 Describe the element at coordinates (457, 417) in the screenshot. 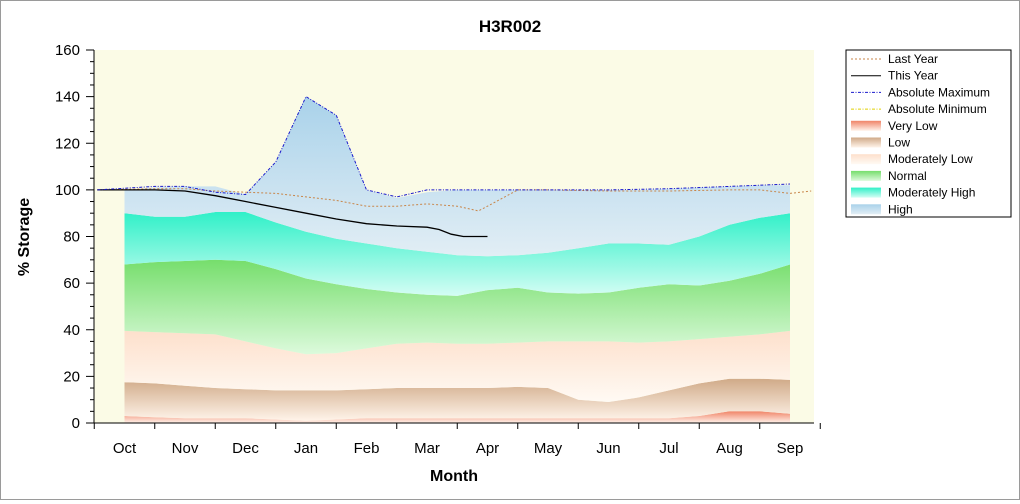

I see `band-very-low` at that location.